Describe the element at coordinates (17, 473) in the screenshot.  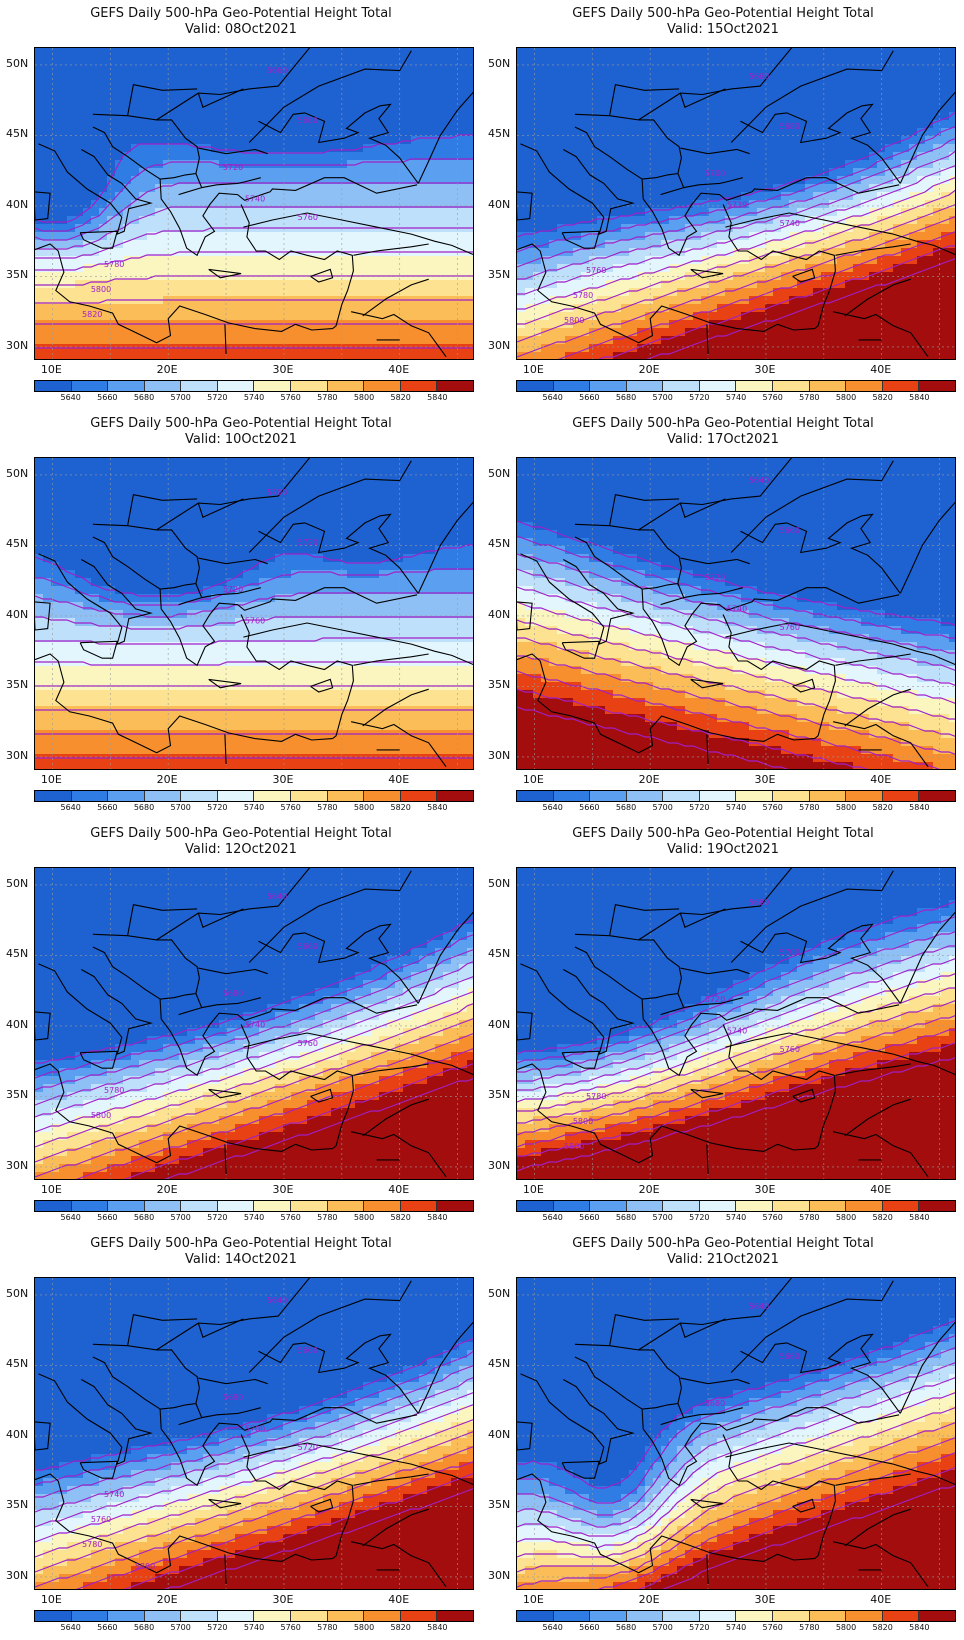
I see `lat-tick-label: 50N` at that location.